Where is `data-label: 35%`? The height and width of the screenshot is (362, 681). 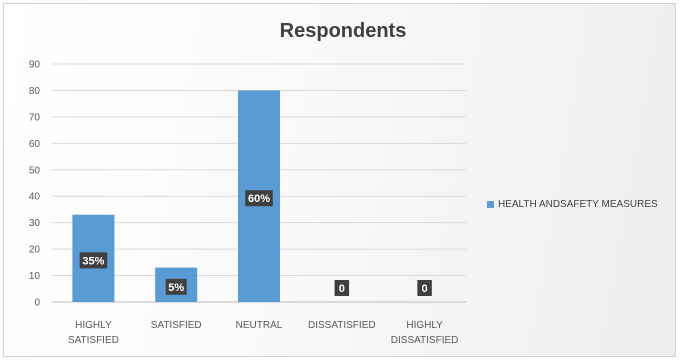 data-label: 35% is located at coordinates (93, 261).